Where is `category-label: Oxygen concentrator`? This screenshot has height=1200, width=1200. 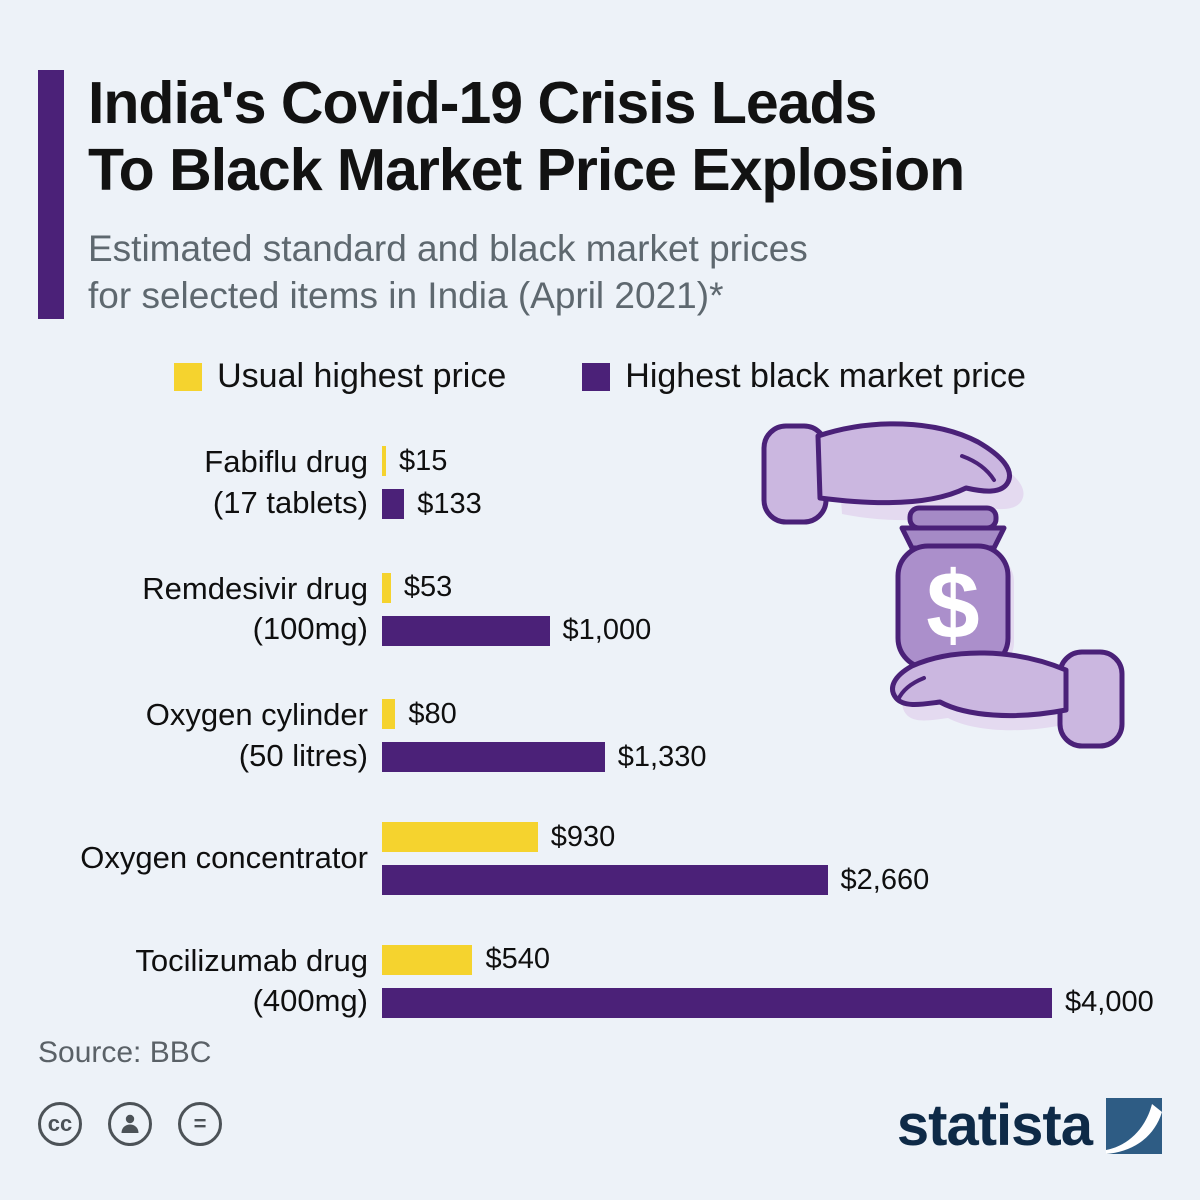 category-label: Oxygen concentrator is located at coordinates (224, 858).